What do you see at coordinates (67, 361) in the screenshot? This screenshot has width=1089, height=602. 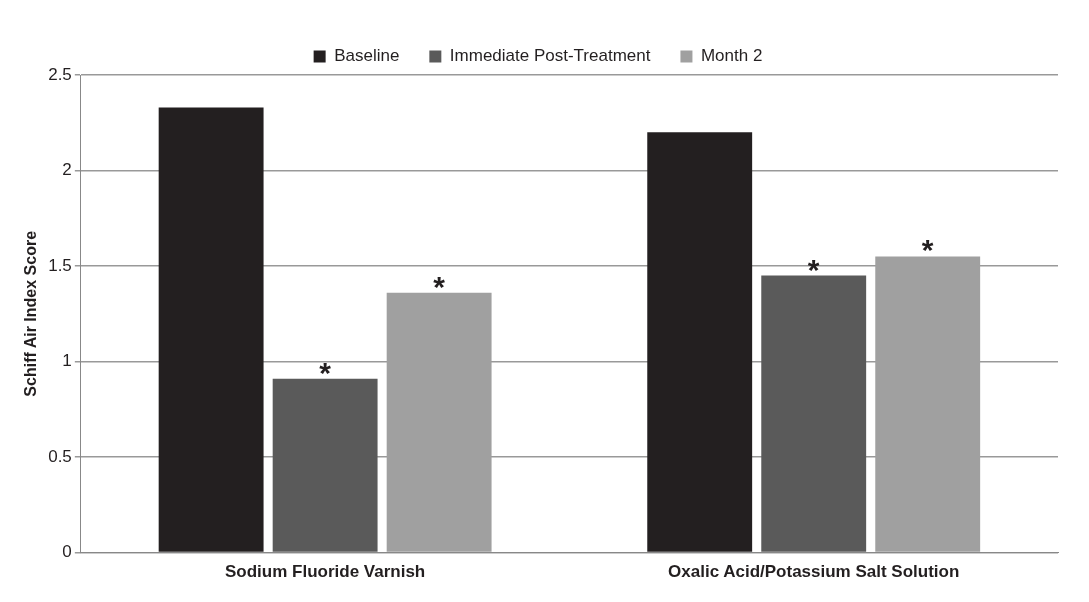 I see `y-tick-label: 1` at bounding box center [67, 361].